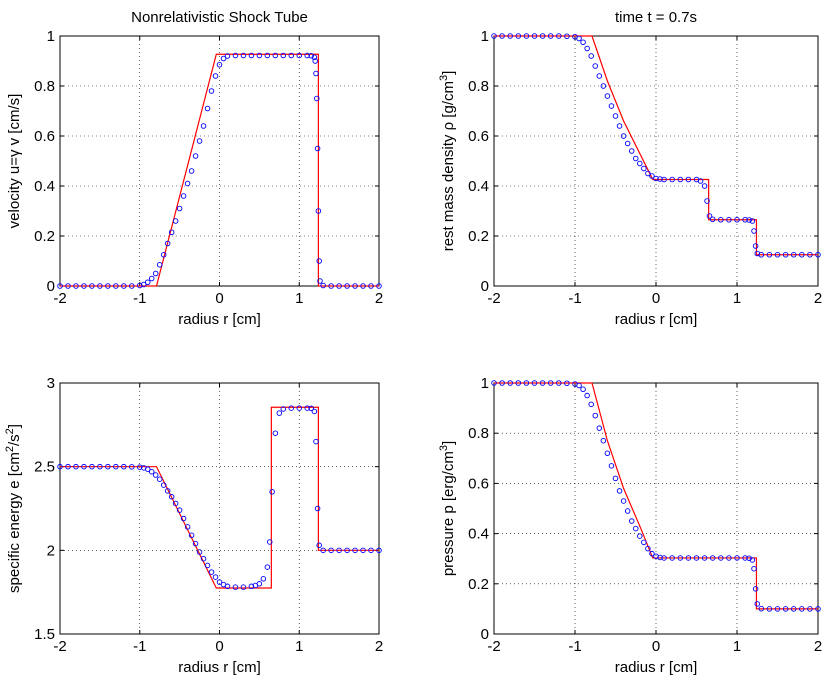 The image size is (830, 679). What do you see at coordinates (219, 17) in the screenshot?
I see `velocity-title: Nonrelativistic Shock Tube` at bounding box center [219, 17].